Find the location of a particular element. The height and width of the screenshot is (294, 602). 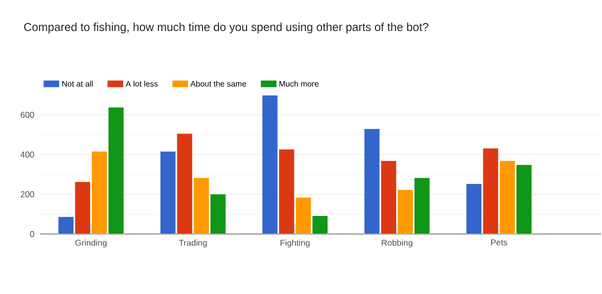

y-tick-label: 400 is located at coordinates (27, 155).